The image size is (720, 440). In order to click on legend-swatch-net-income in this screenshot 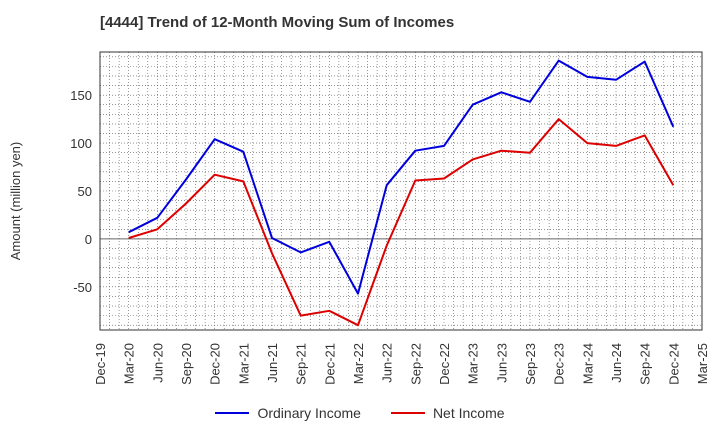, I will do `click(407, 413)`.